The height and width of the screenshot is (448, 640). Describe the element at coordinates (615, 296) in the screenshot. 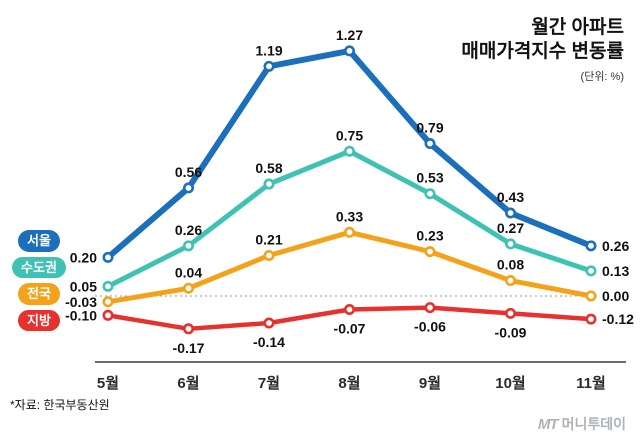

I see `data-label: 0.00` at that location.